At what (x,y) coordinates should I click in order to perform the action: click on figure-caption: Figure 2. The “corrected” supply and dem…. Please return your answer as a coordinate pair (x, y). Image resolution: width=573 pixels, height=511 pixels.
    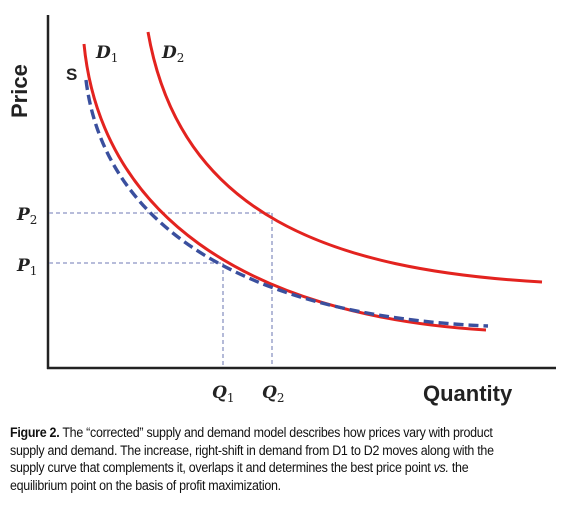
    Looking at the image, I should click on (266, 459).